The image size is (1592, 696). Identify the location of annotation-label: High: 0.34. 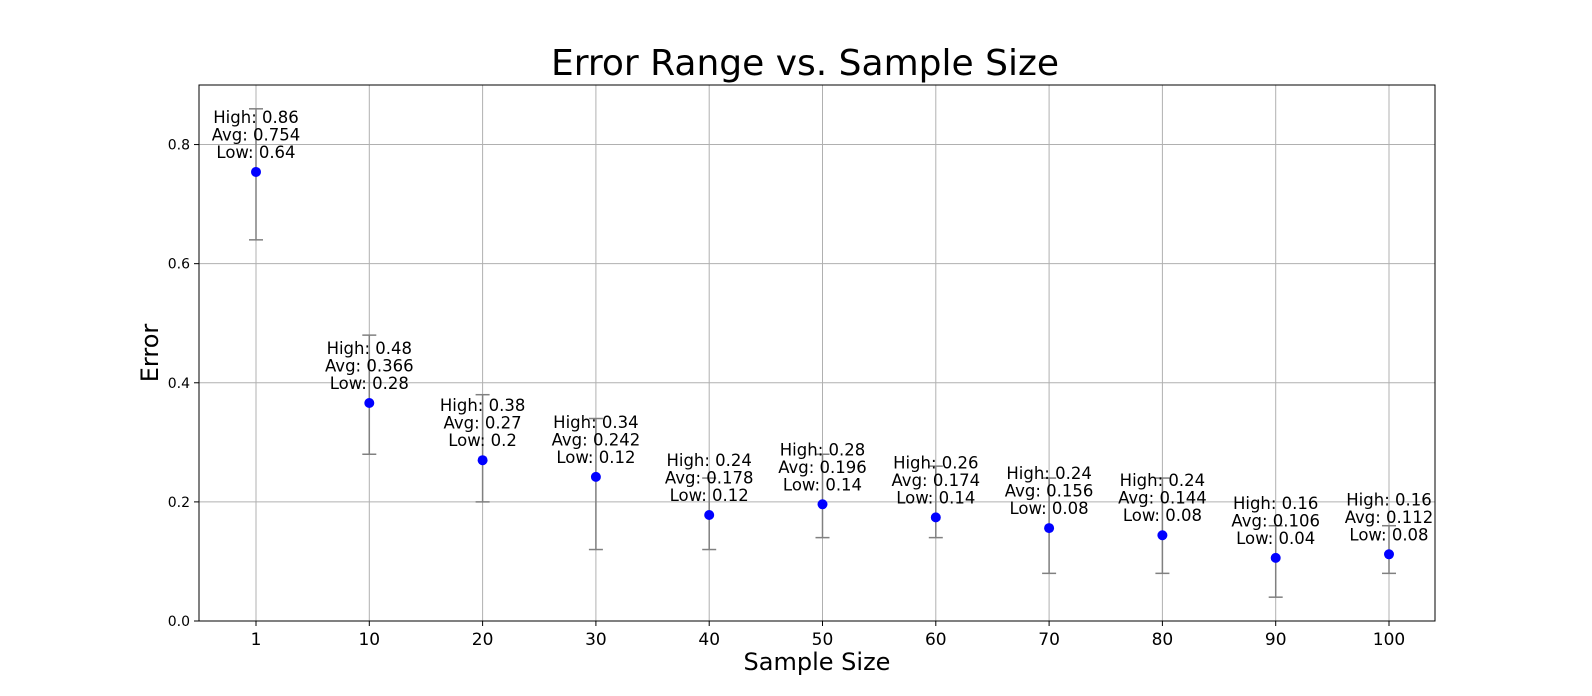
(595, 422).